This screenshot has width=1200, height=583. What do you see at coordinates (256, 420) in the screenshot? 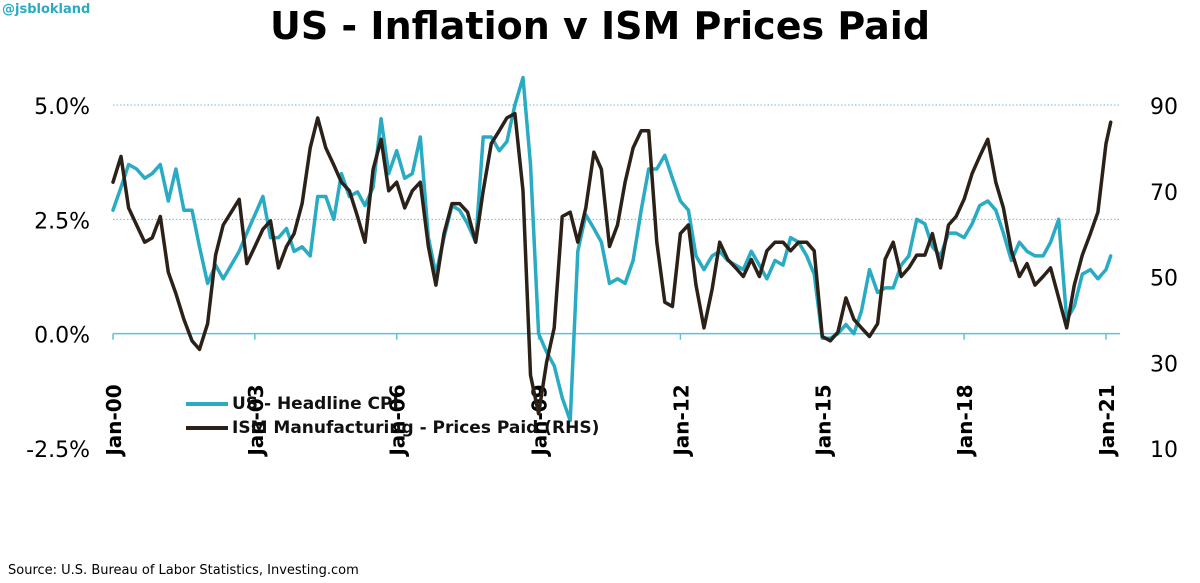
I see `x-tick-label: Jan-03` at bounding box center [256, 420].